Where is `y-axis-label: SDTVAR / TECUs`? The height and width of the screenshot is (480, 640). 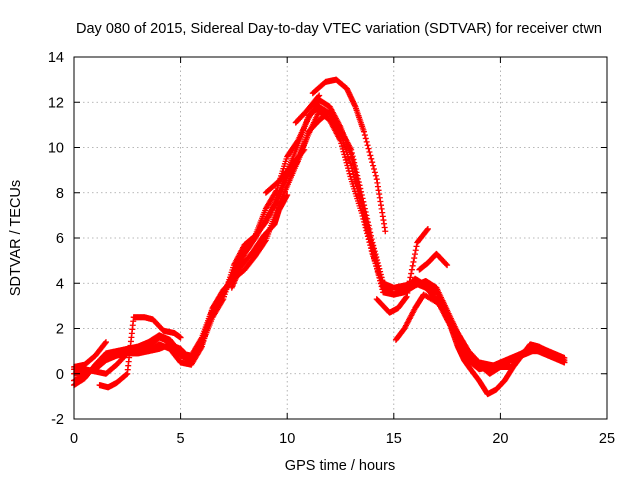 y-axis-label: SDTVAR / TECUs is located at coordinates (16, 238).